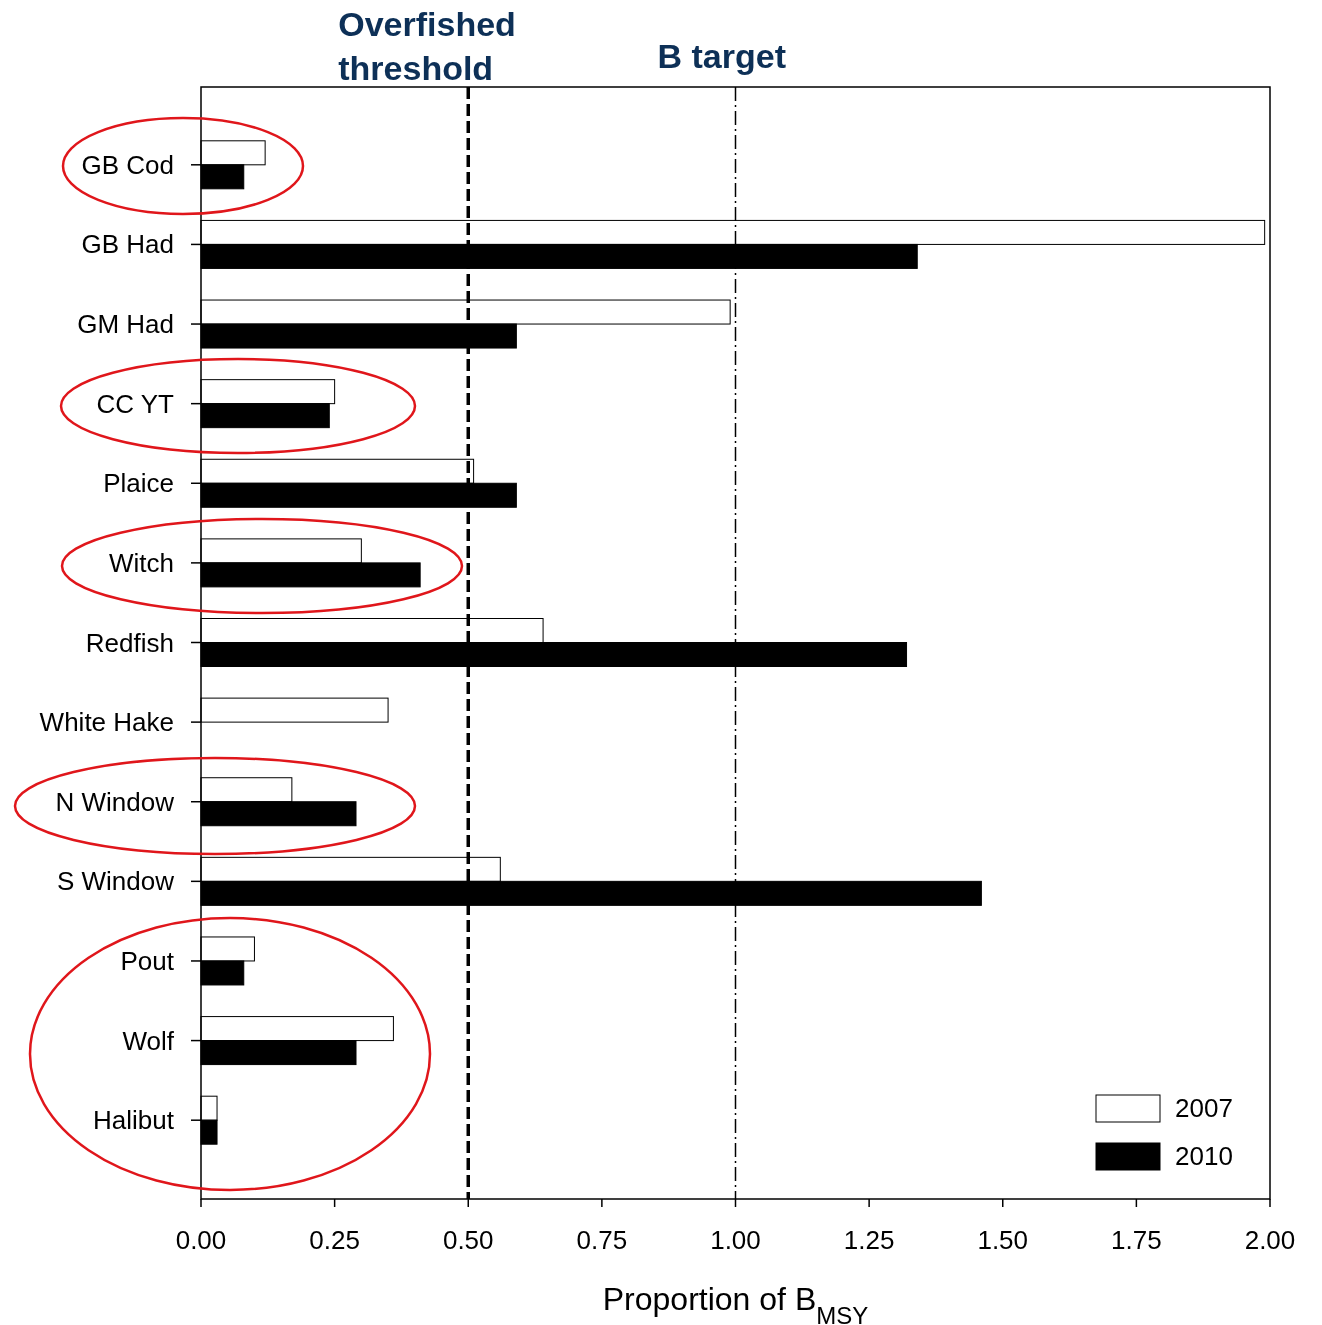  What do you see at coordinates (141, 562) in the screenshot?
I see `y-tick-label: Witch` at bounding box center [141, 562].